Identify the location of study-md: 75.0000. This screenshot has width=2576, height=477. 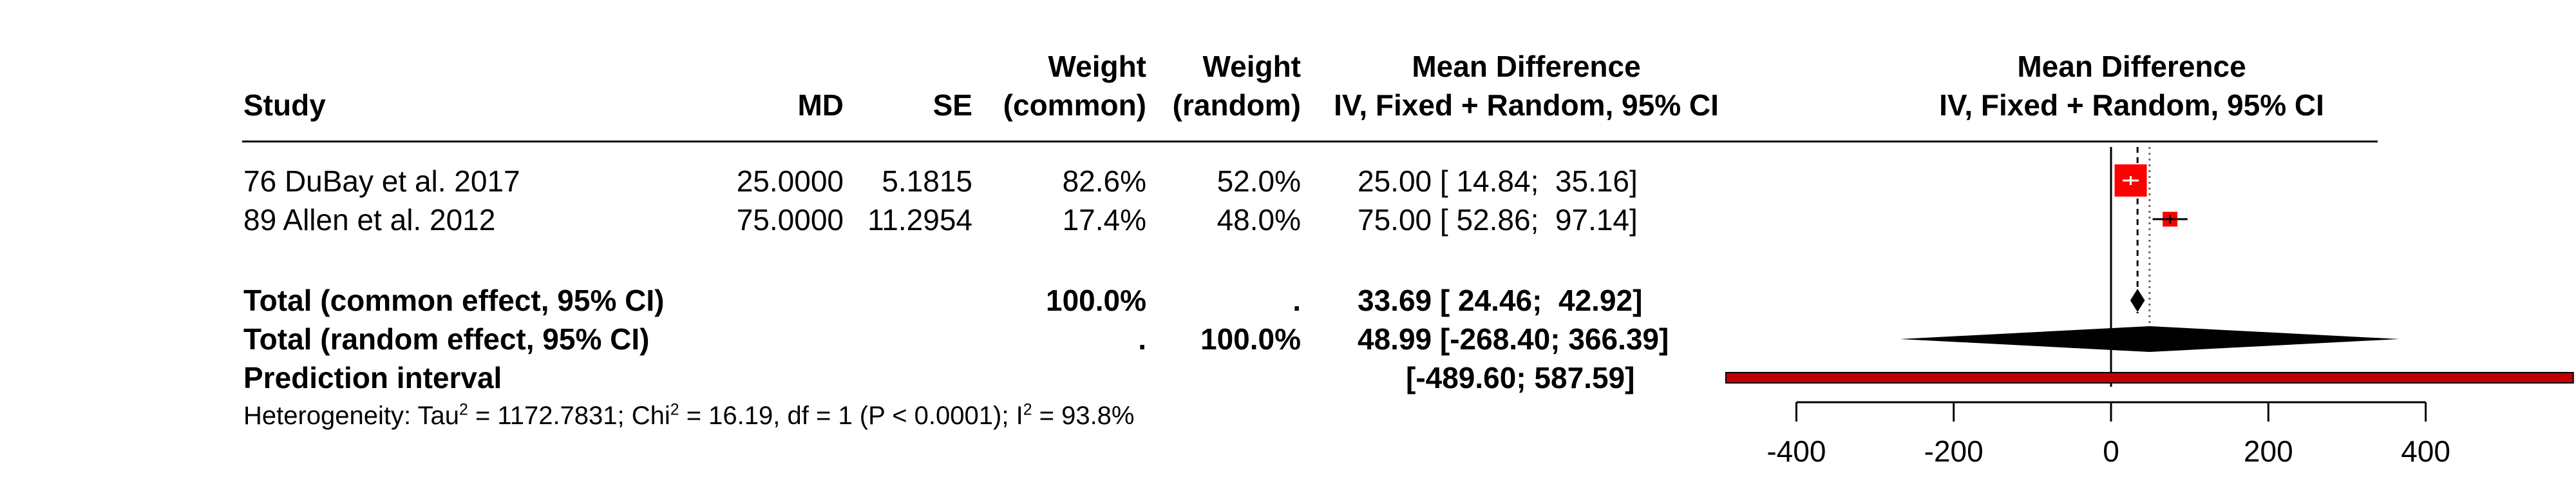
(790, 220).